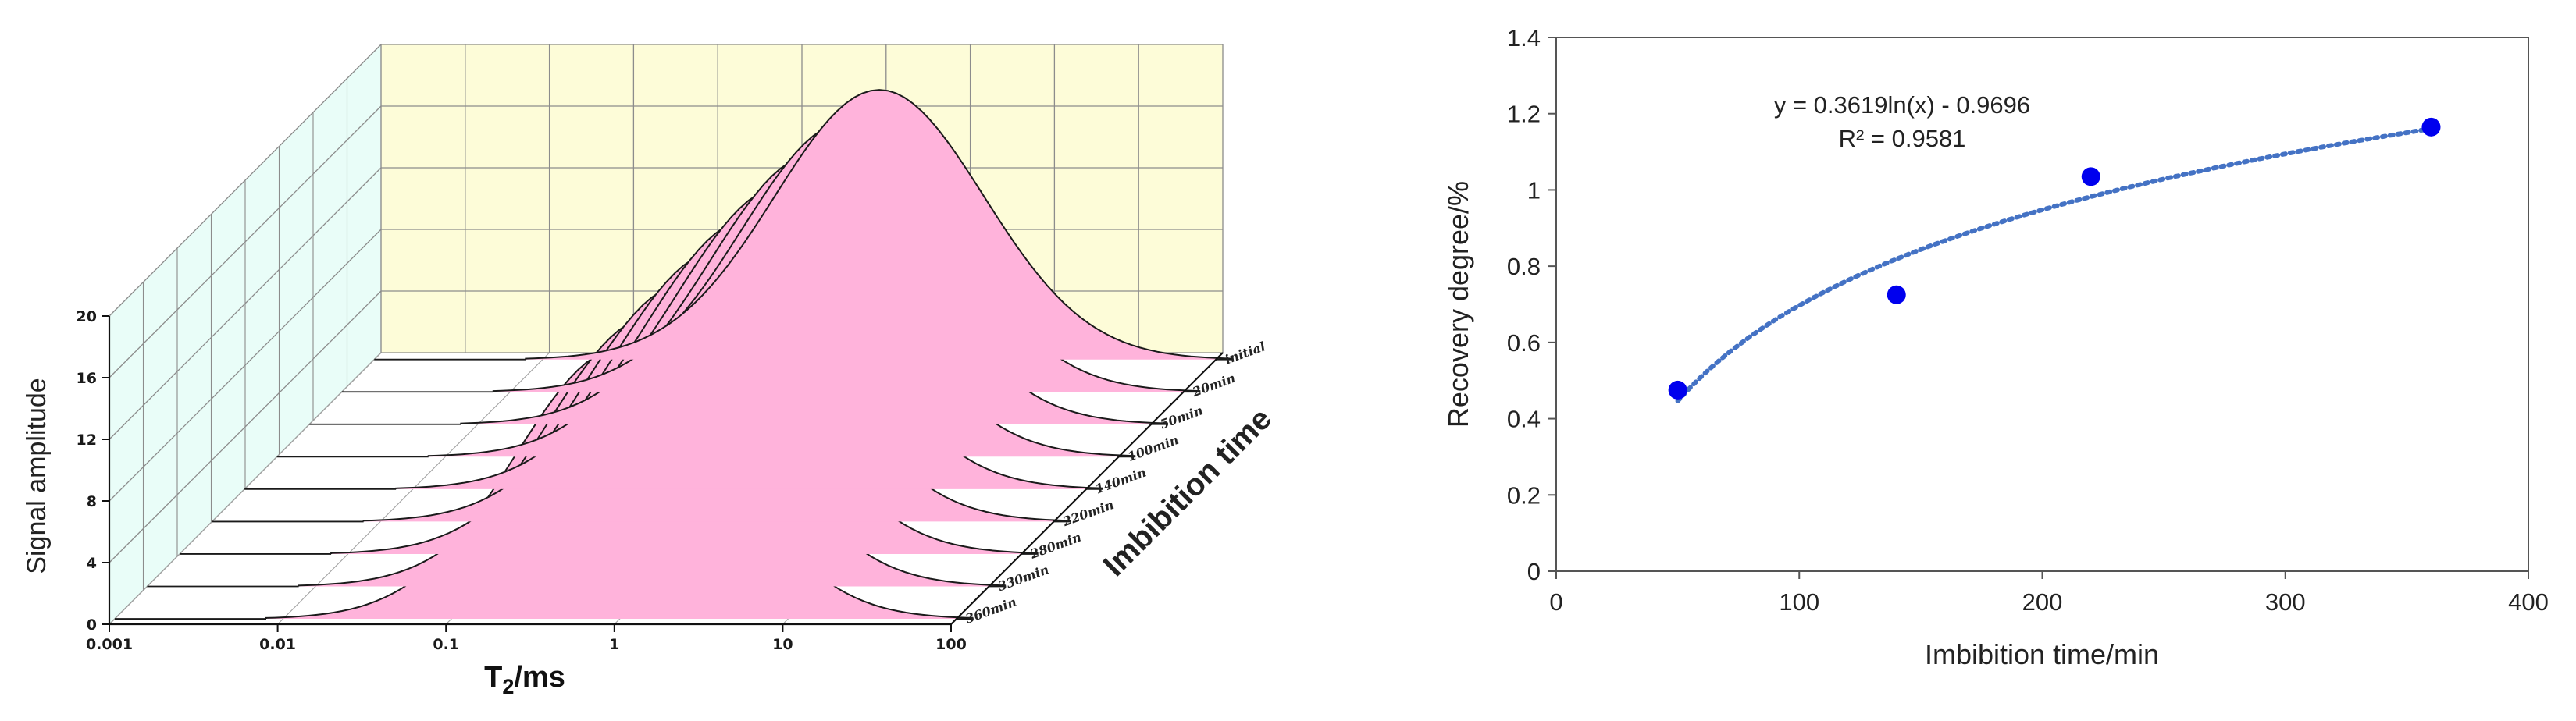 The image size is (2576, 721). I want to click on y-tick-label: 0.8, so click(1524, 266).